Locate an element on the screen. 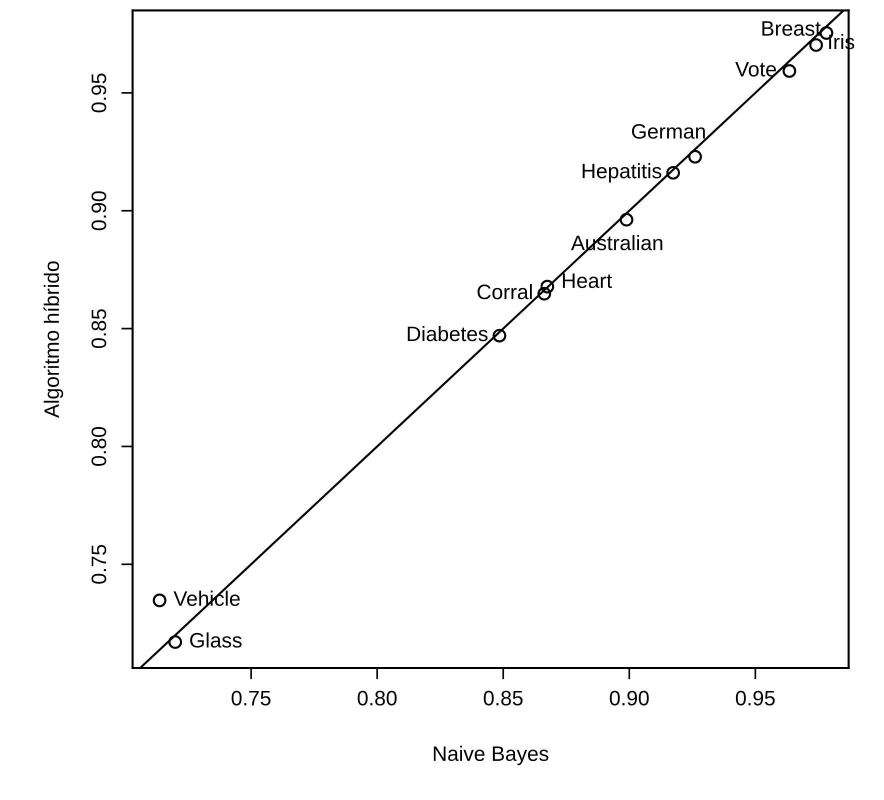  x-tick-label: 0.80 is located at coordinates (377, 698).